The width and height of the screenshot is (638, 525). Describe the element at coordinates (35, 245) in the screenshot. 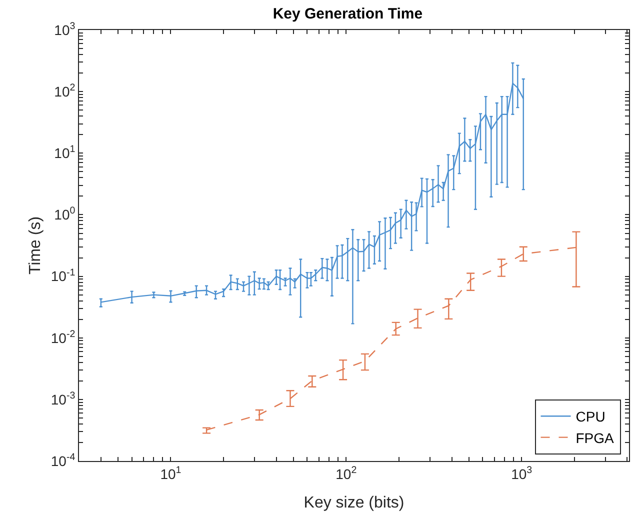

I see `y-axis-title: Time (s)` at that location.